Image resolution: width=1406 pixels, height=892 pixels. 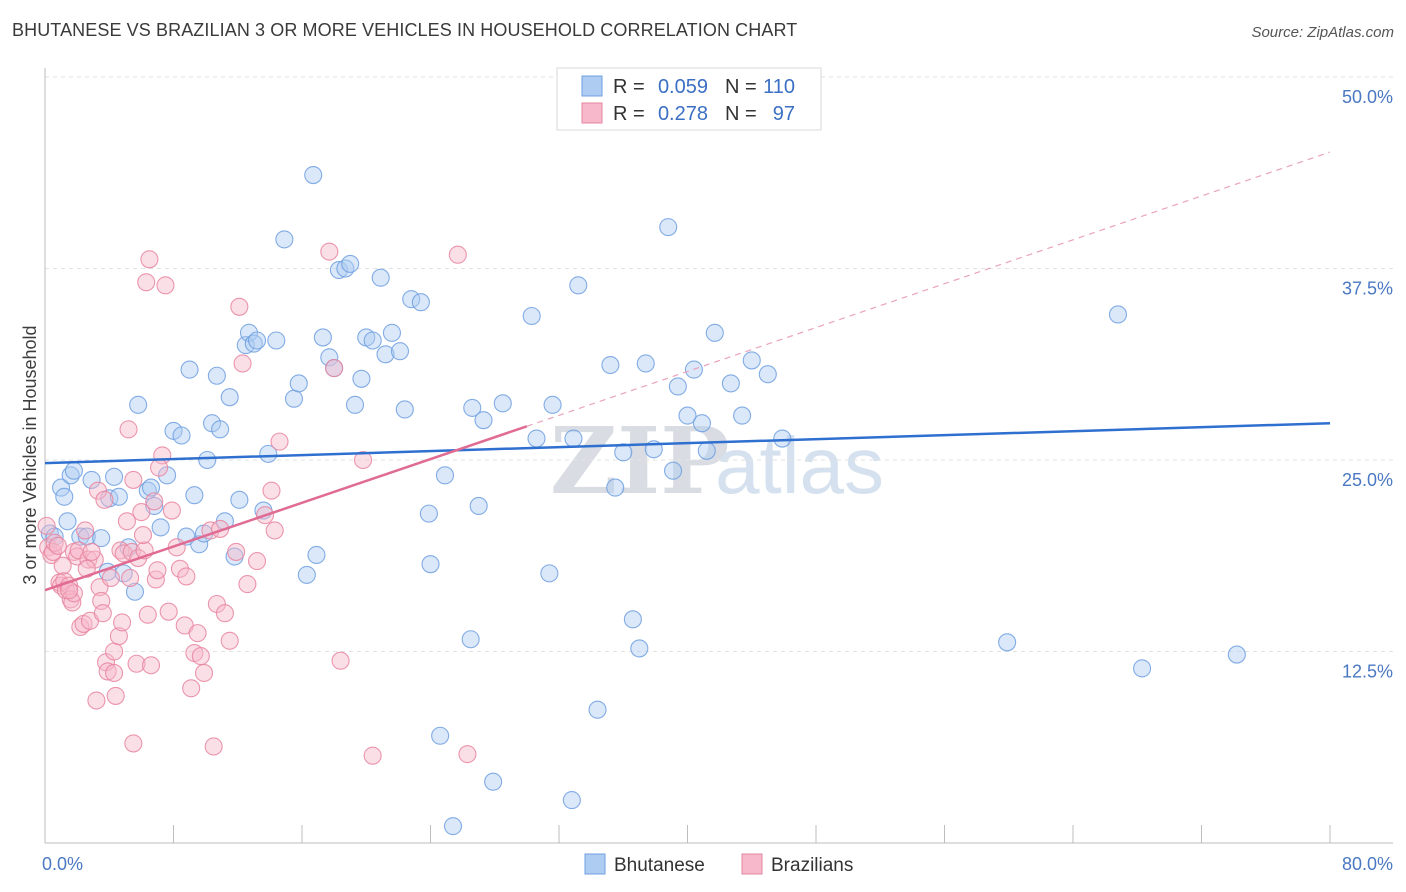 What do you see at coordinates (592, 86) in the screenshot?
I see `legend-swatch-bhutanese` at bounding box center [592, 86].